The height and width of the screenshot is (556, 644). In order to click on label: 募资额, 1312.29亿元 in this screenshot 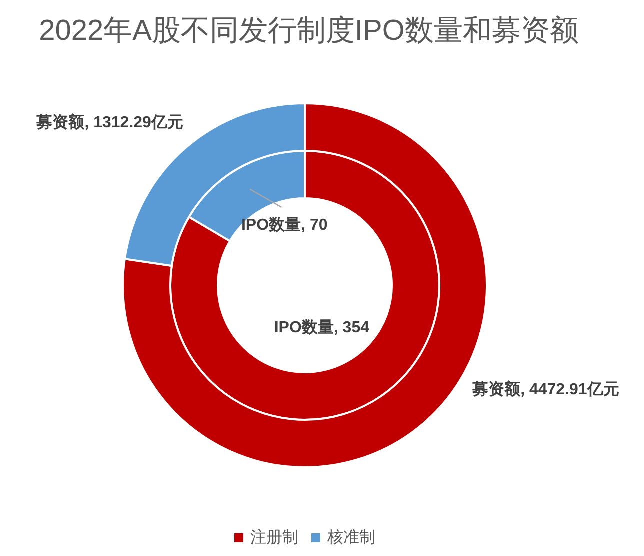, I will do `click(110, 123)`.